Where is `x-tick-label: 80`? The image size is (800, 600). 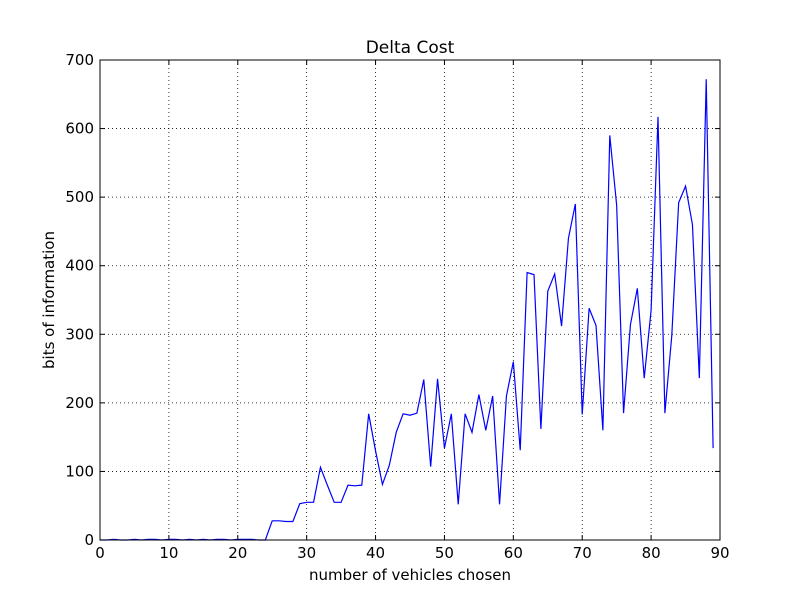 x-tick-label: 80 is located at coordinates (651, 553).